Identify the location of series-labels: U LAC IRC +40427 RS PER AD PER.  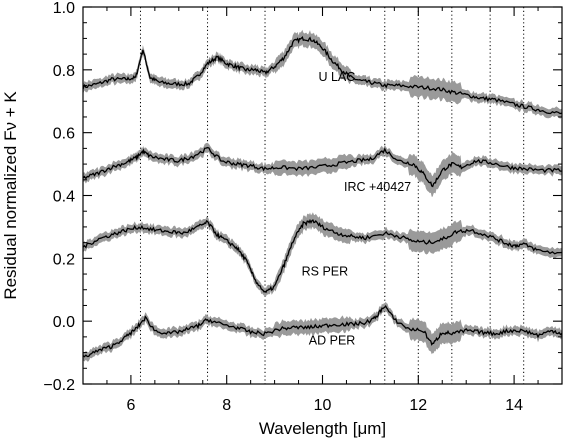
(357, 209).